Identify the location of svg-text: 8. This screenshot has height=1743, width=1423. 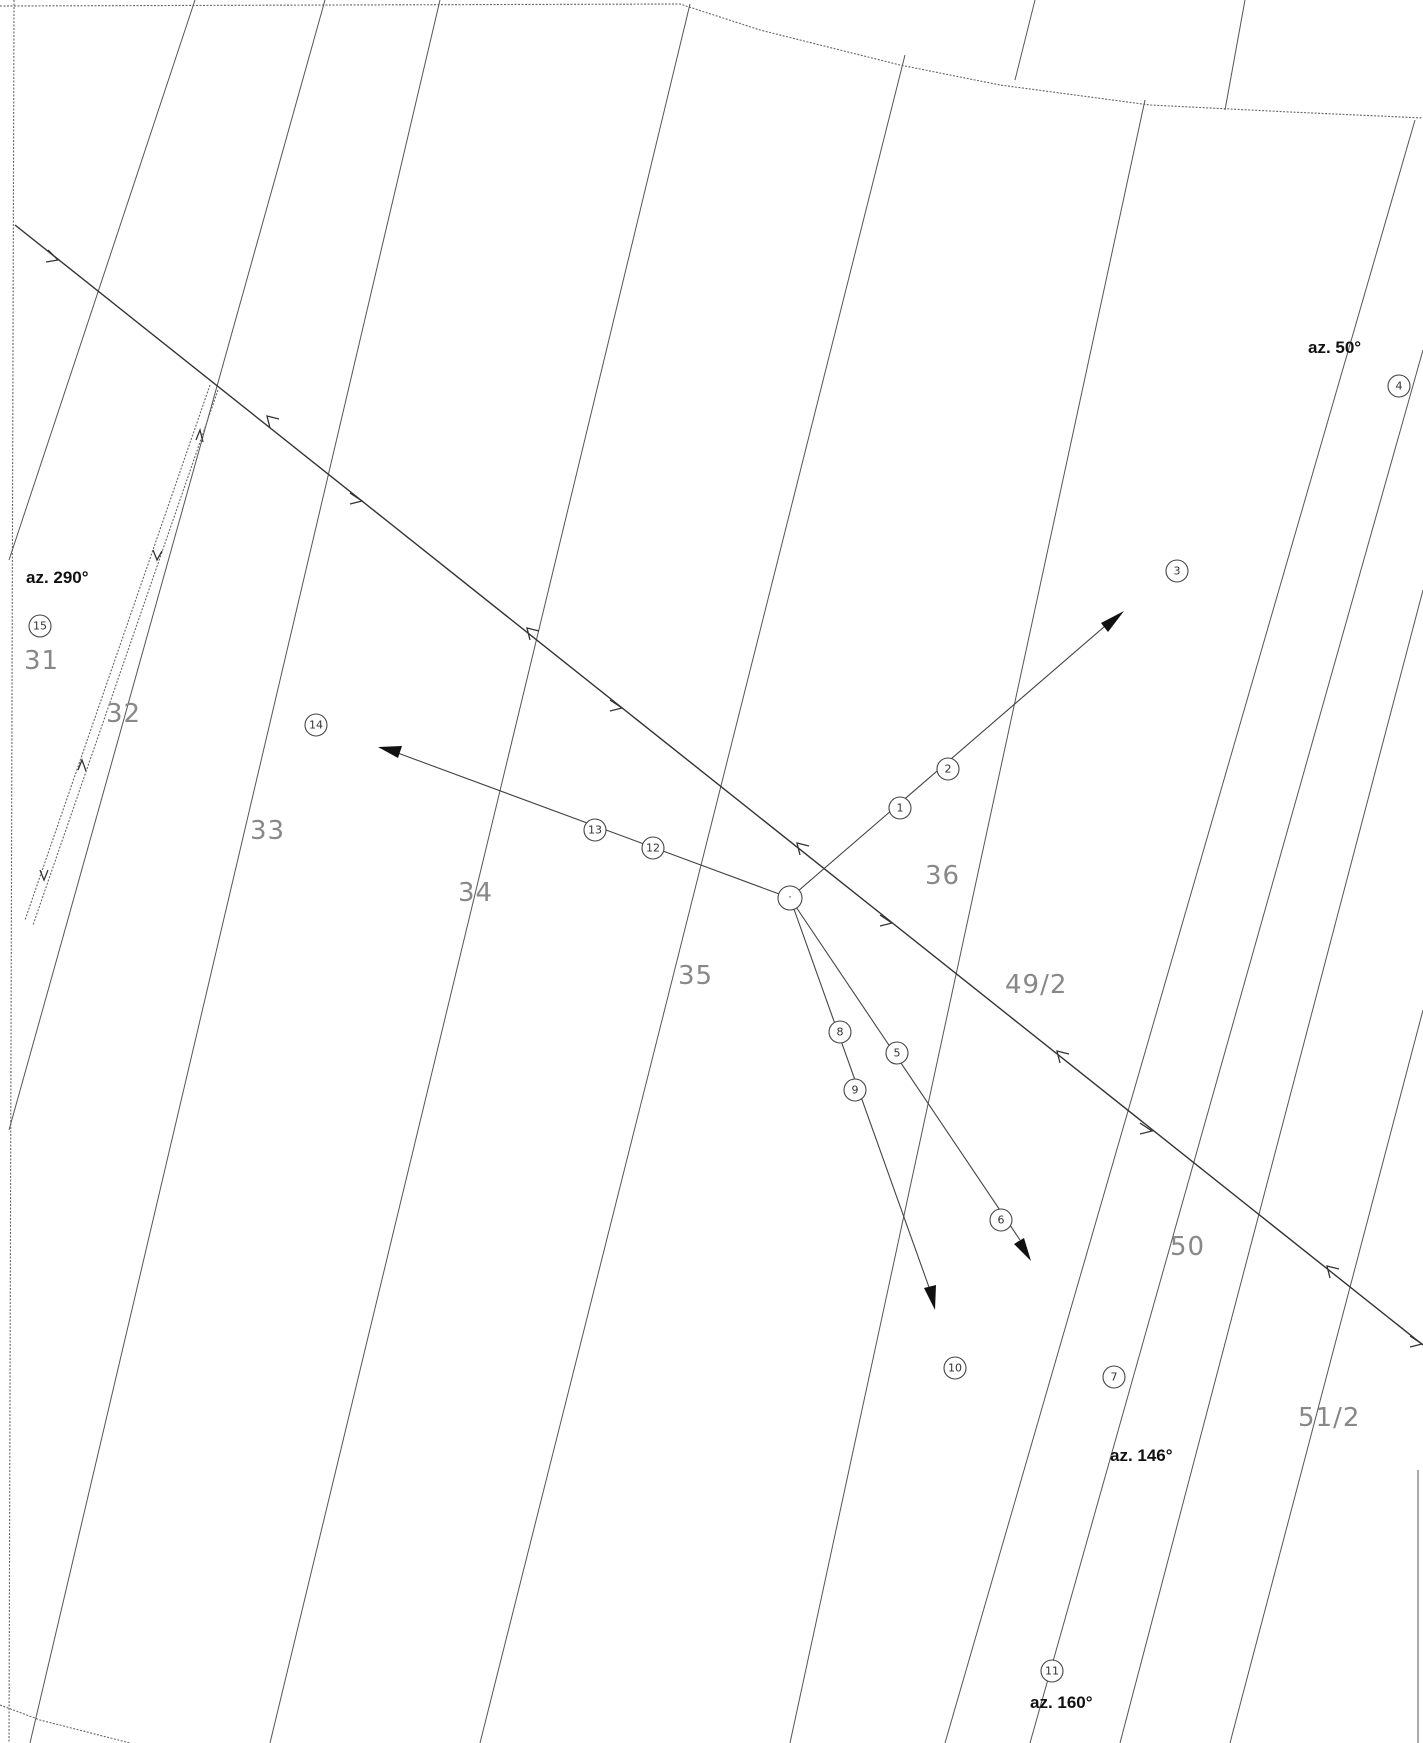
(840, 1032).